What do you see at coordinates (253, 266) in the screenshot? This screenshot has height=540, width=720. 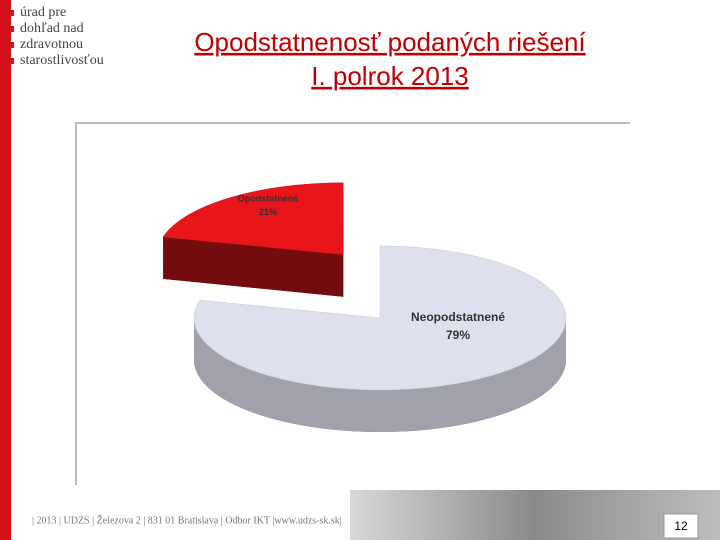 I see `slice-face` at bounding box center [253, 266].